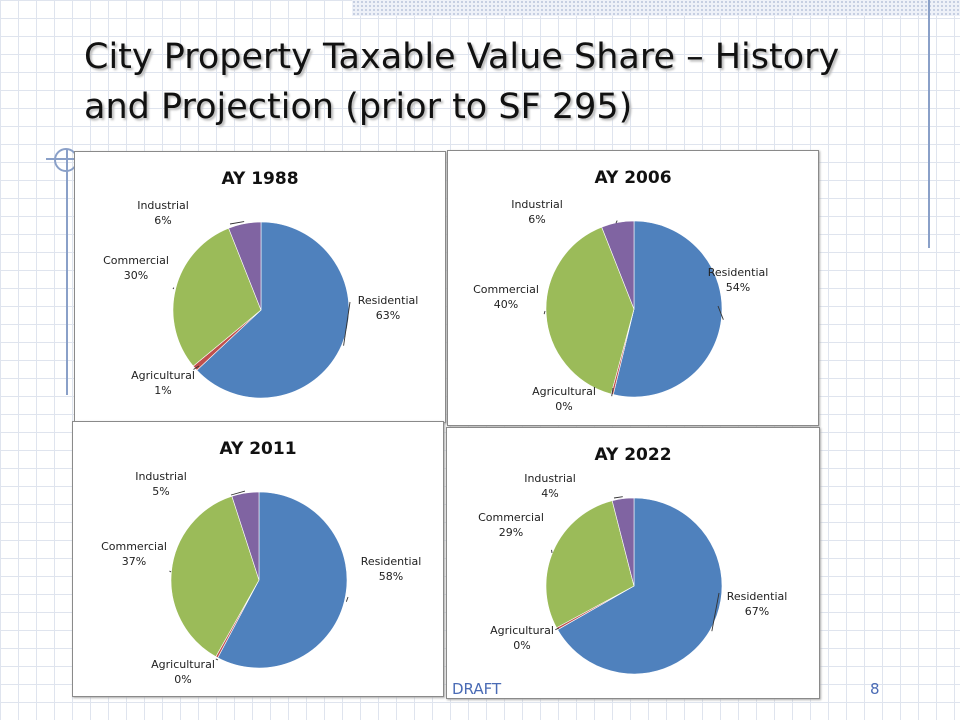  Describe the element at coordinates (257, 449) in the screenshot. I see `chart-title: AY 2011` at that location.